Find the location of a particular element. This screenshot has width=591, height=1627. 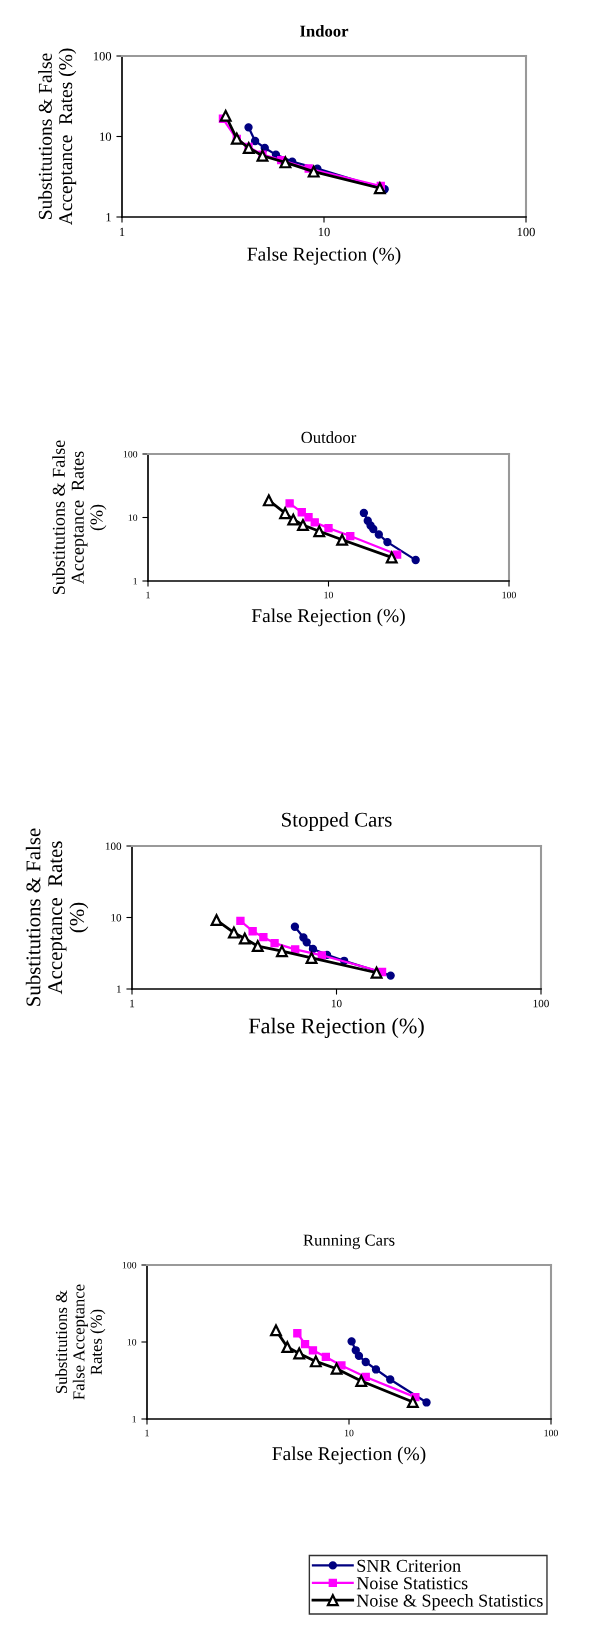

chart-title: Outdoor is located at coordinates (329, 437).